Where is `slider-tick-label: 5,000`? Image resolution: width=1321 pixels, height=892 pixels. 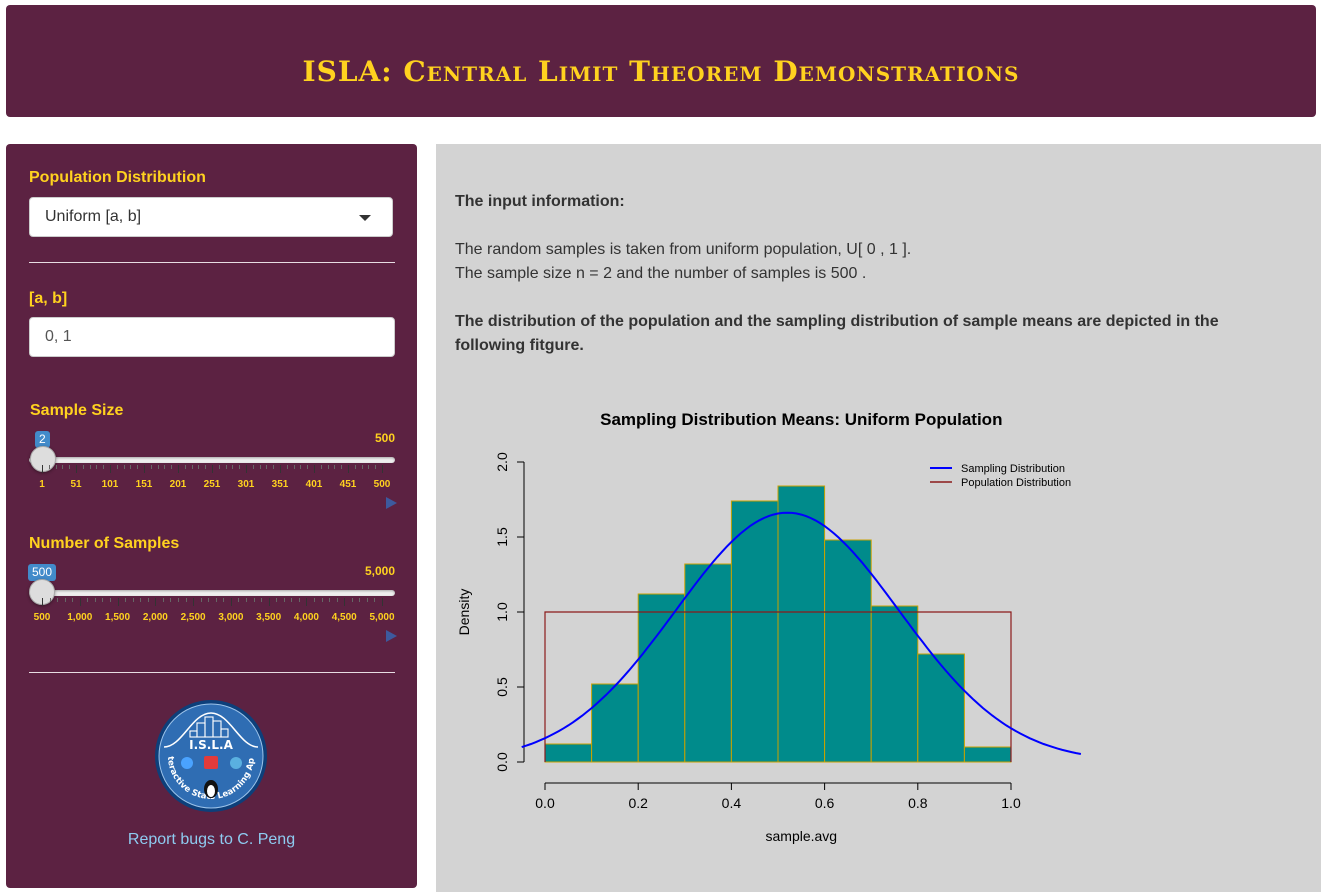
slider-tick-label: 5,000 is located at coordinates (382, 617).